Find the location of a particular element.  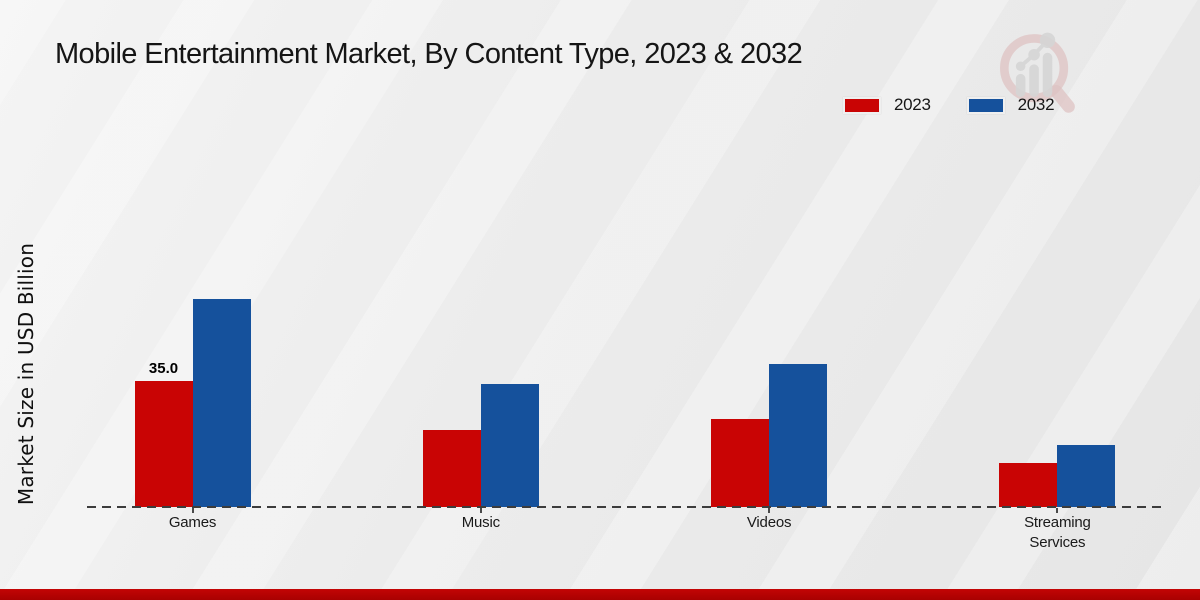

x-axis-baseline is located at coordinates (625, 507).